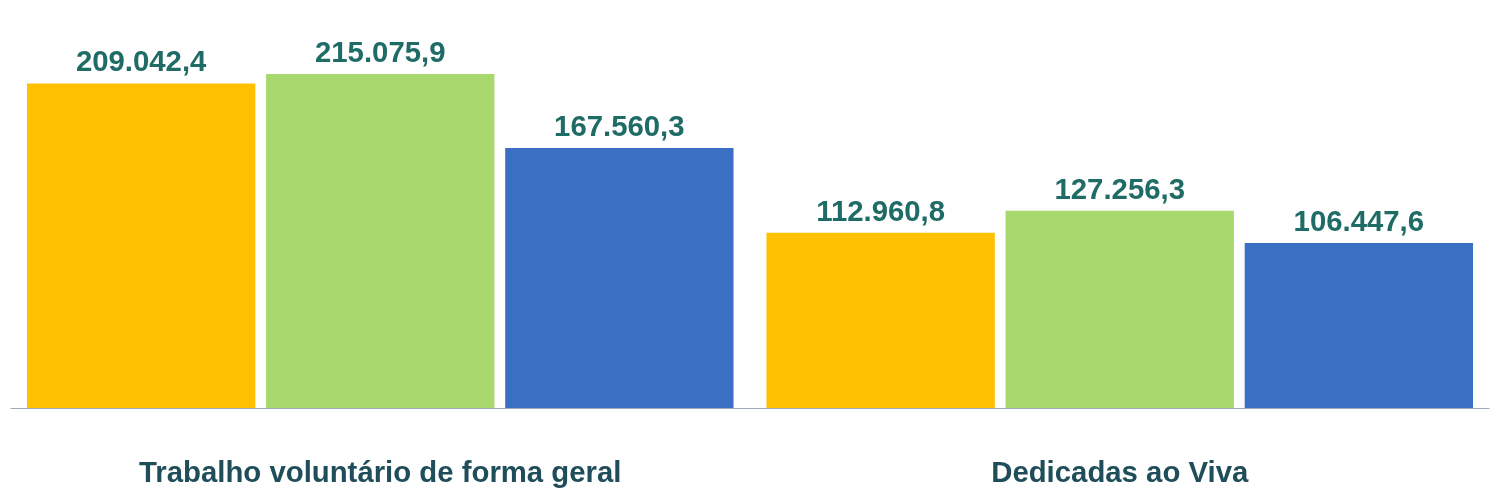  I want to click on x-tick-label: Dedicadas ao Viva, so click(1120, 471).